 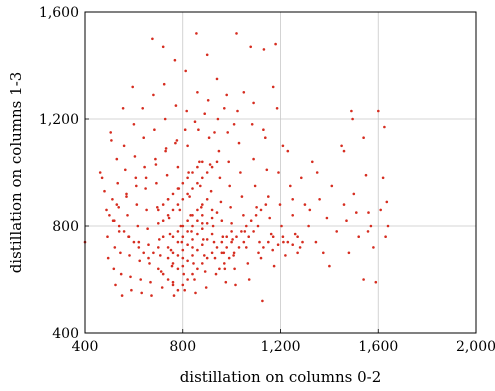 What do you see at coordinates (281, 377) in the screenshot?
I see `x-axis-label: distillation on columns 0-2` at bounding box center [281, 377].